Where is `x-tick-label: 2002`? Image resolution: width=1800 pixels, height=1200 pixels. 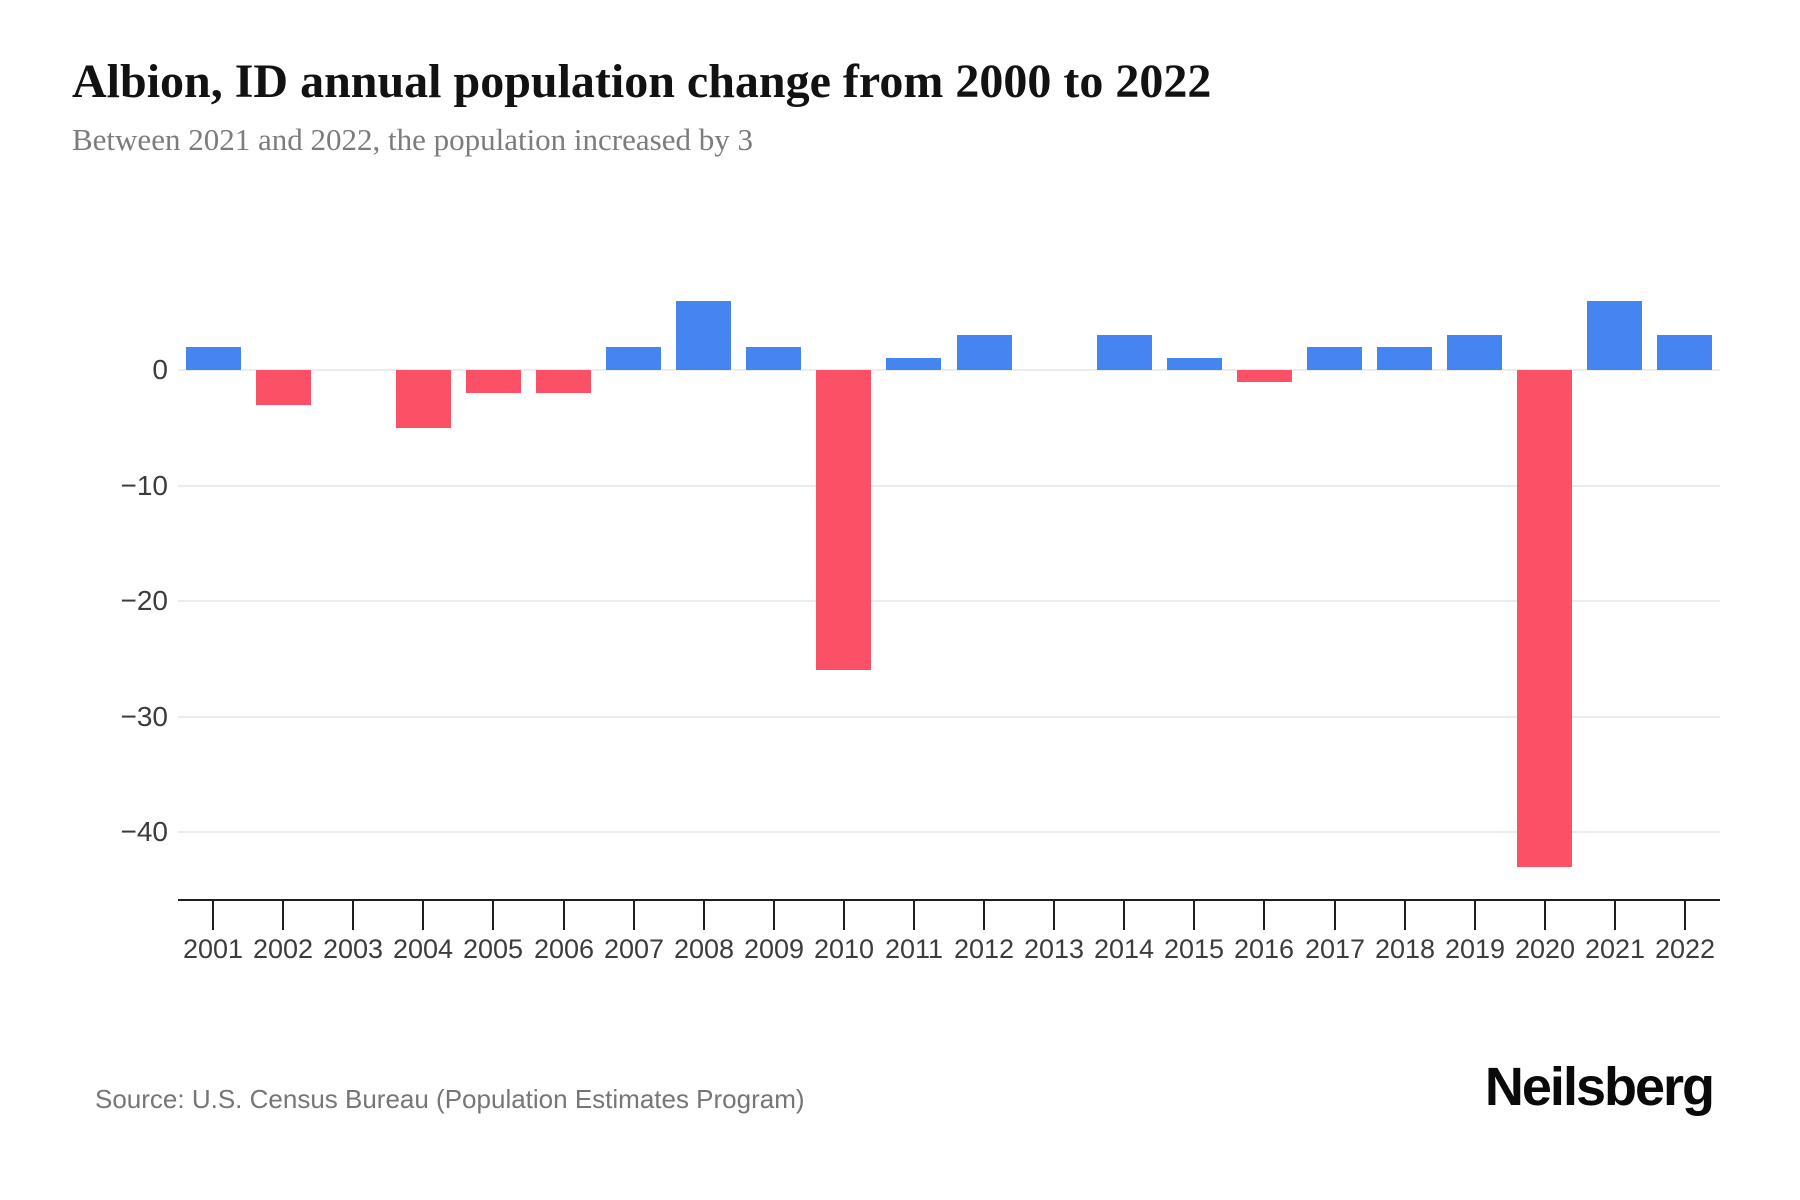
x-tick-label: 2002 is located at coordinates (283, 949).